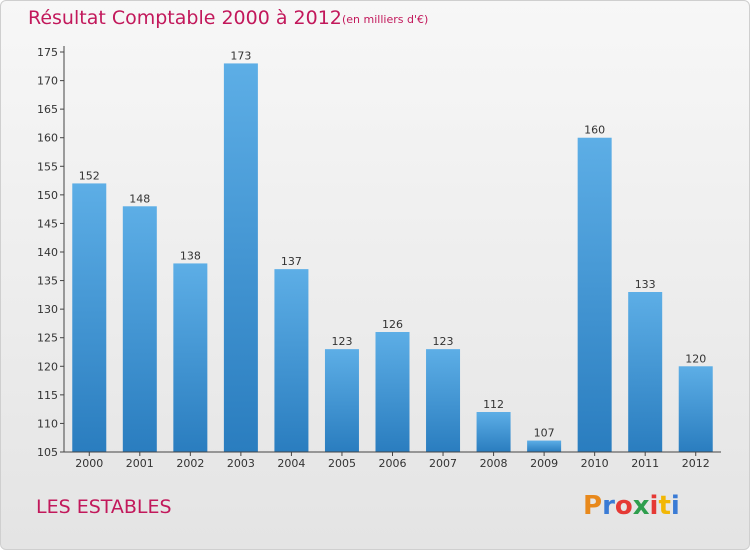 This screenshot has height=550, width=750. I want to click on bar-value-label: 152, so click(89, 175).